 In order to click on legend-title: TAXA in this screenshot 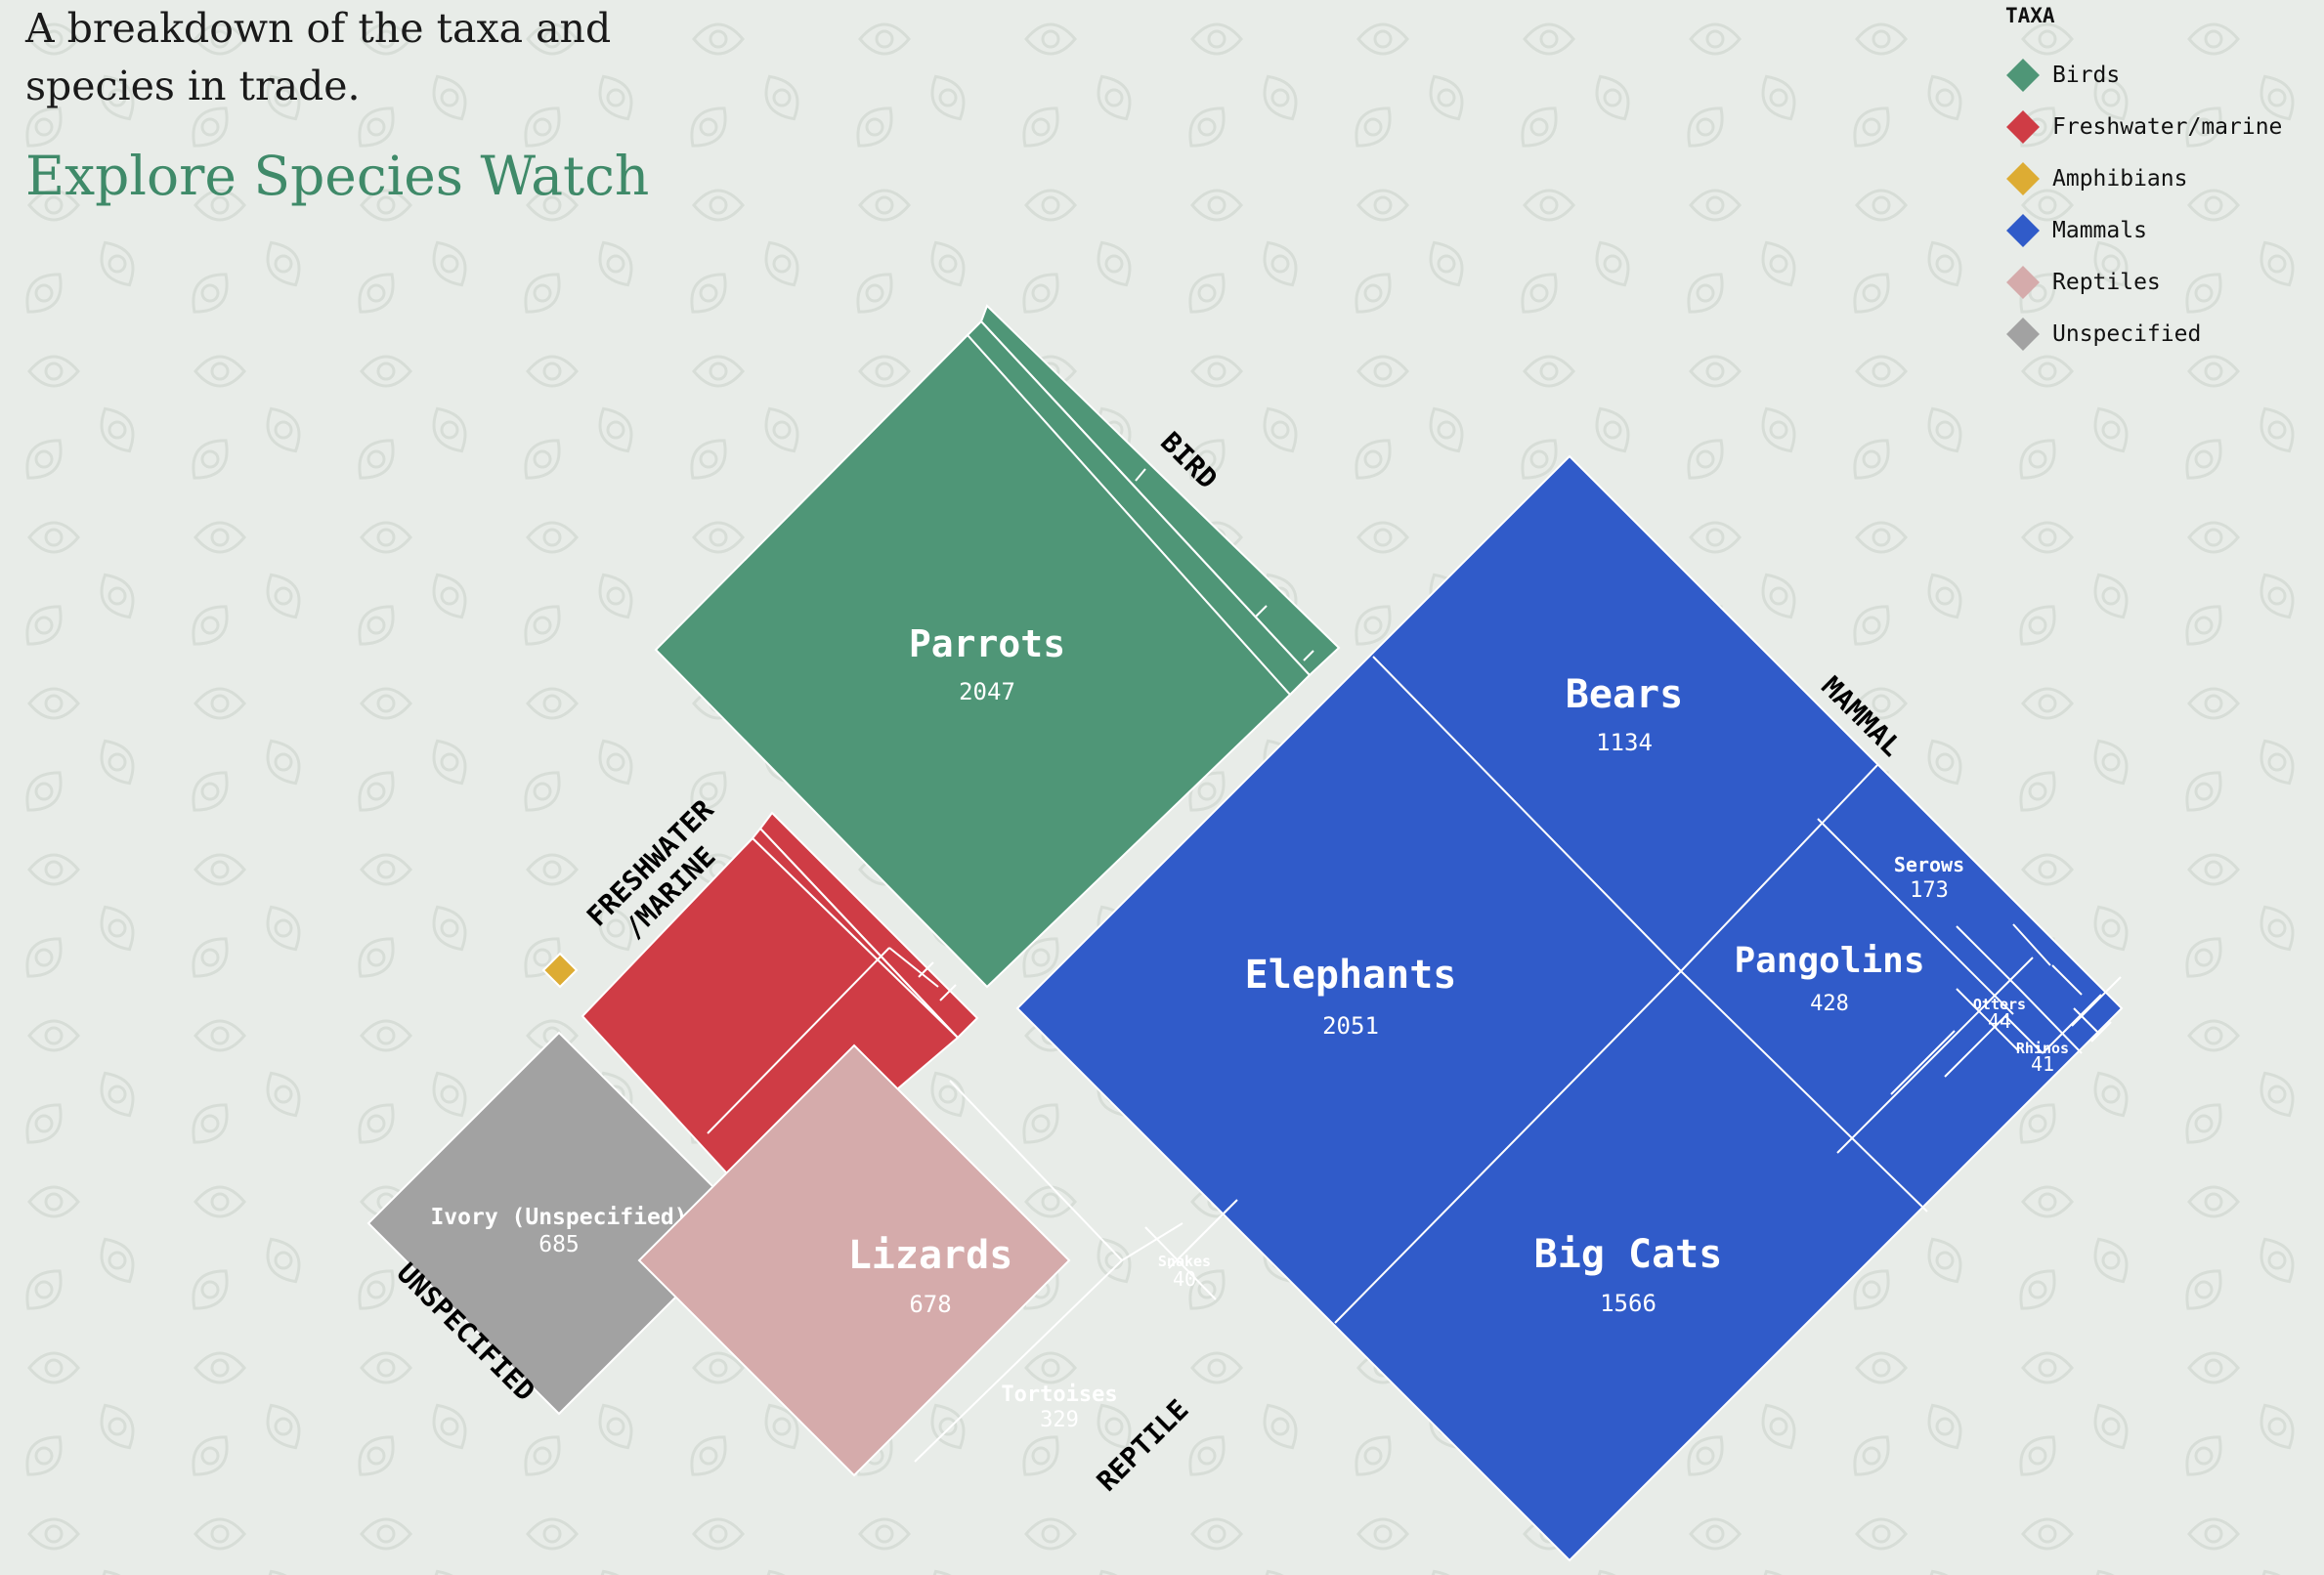, I will do `click(2030, 15)`.